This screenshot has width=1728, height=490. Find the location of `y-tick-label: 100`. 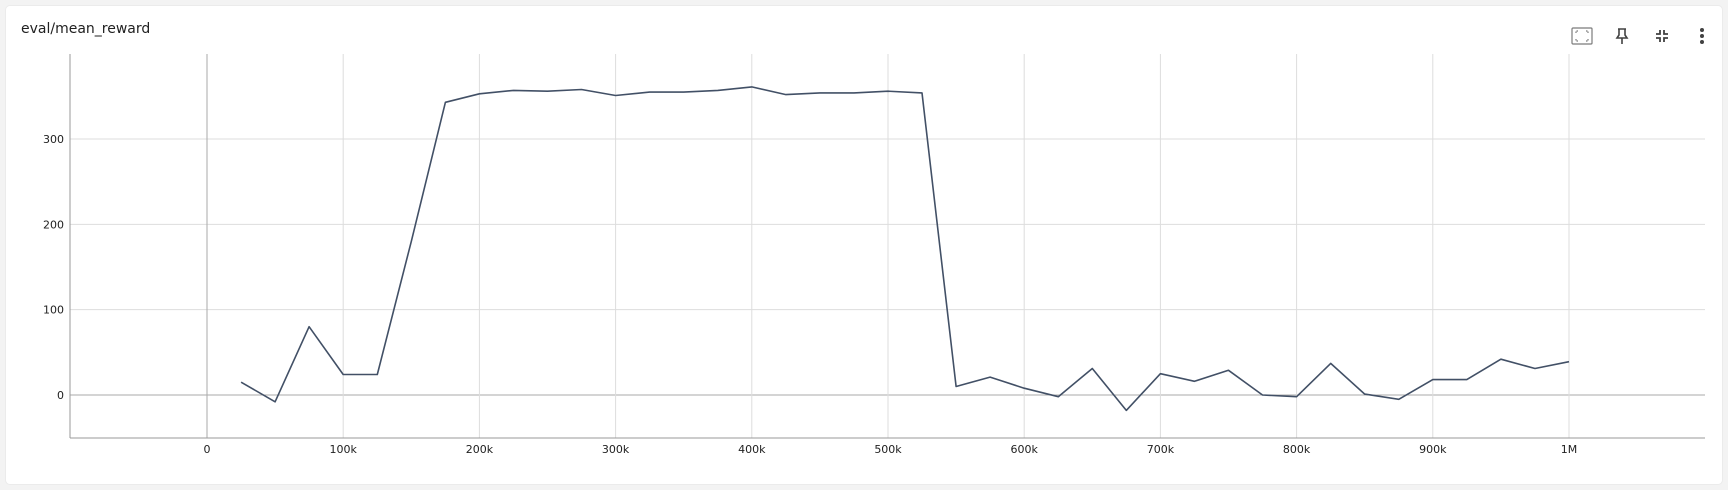

y-tick-label: 100 is located at coordinates (53, 310).